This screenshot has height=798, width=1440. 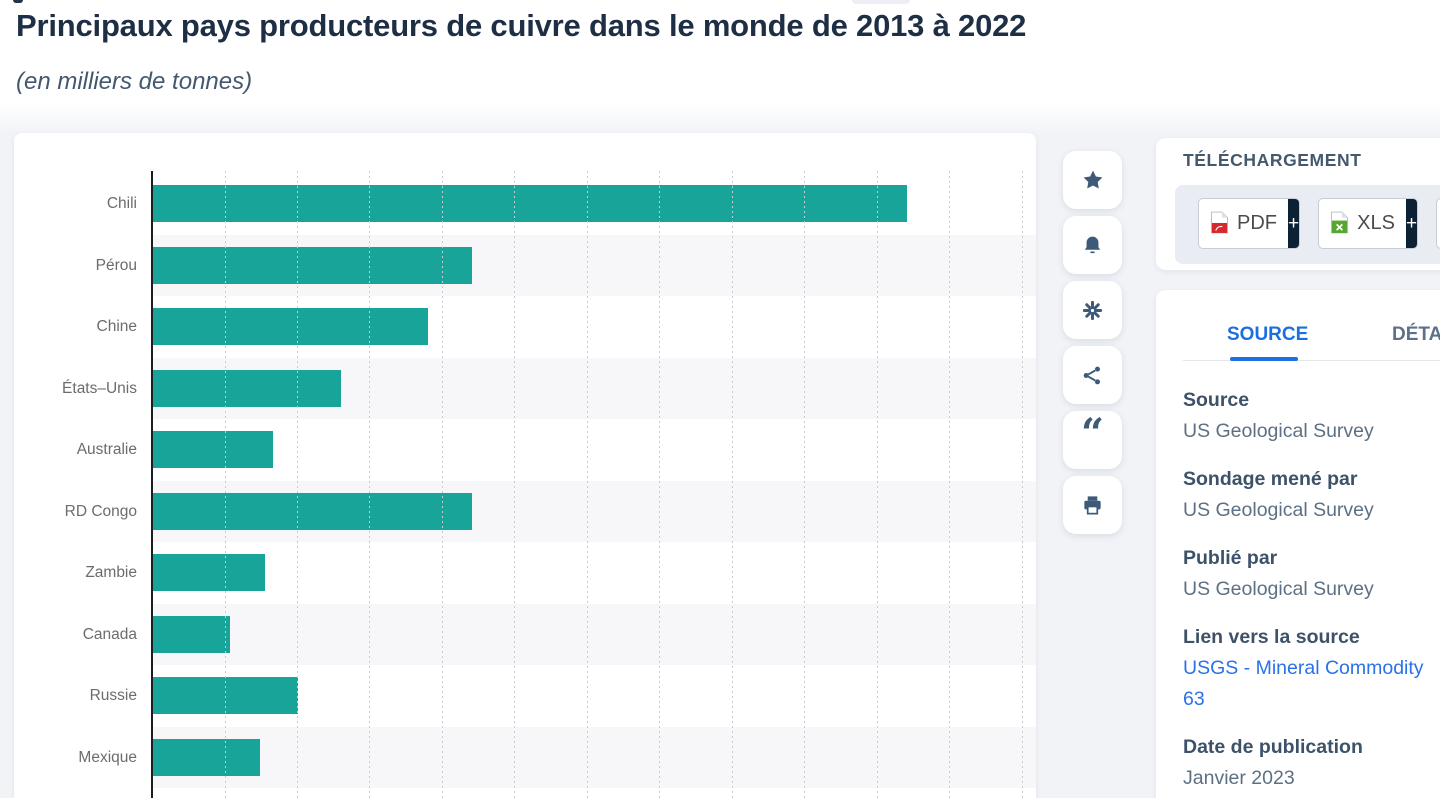 I want to click on cutoff-element-sliver, so click(x=18, y=1).